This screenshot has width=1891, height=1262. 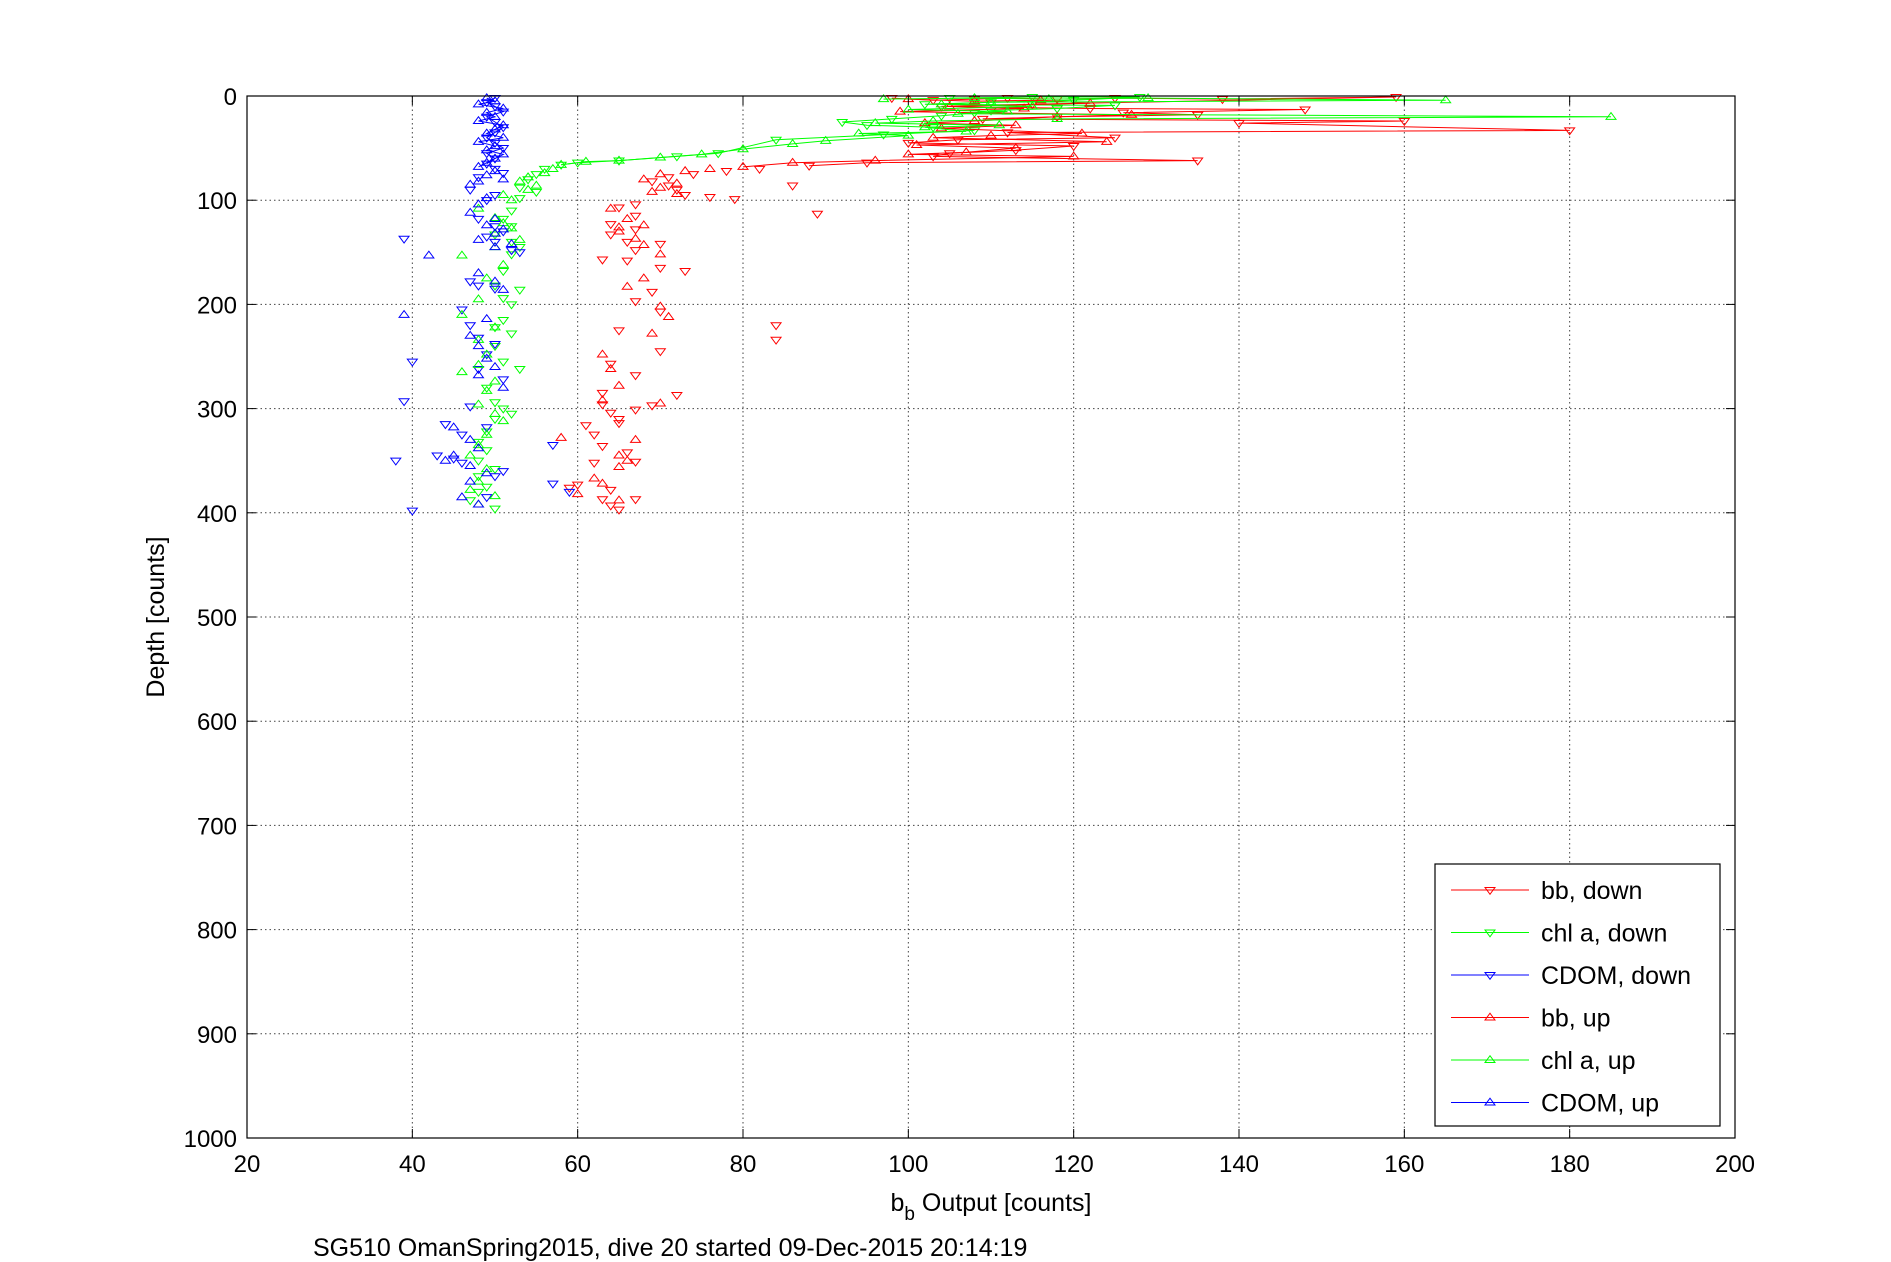 What do you see at coordinates (217, 826) in the screenshot?
I see `y-tick-label: 700` at bounding box center [217, 826].